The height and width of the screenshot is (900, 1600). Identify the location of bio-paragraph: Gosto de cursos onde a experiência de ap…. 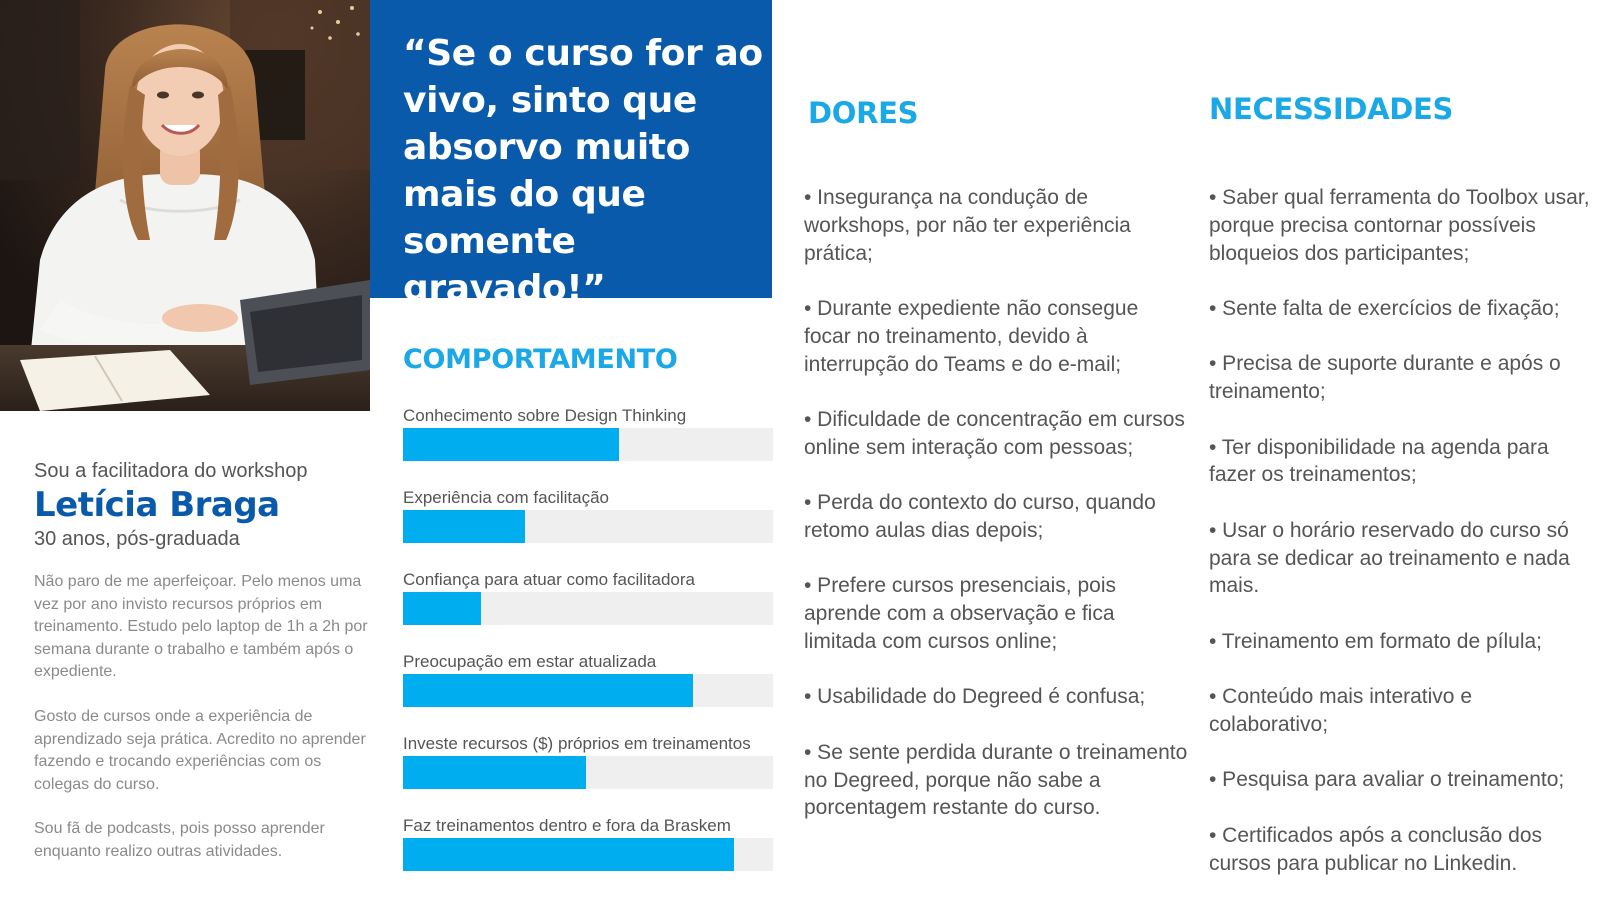
(200, 750).